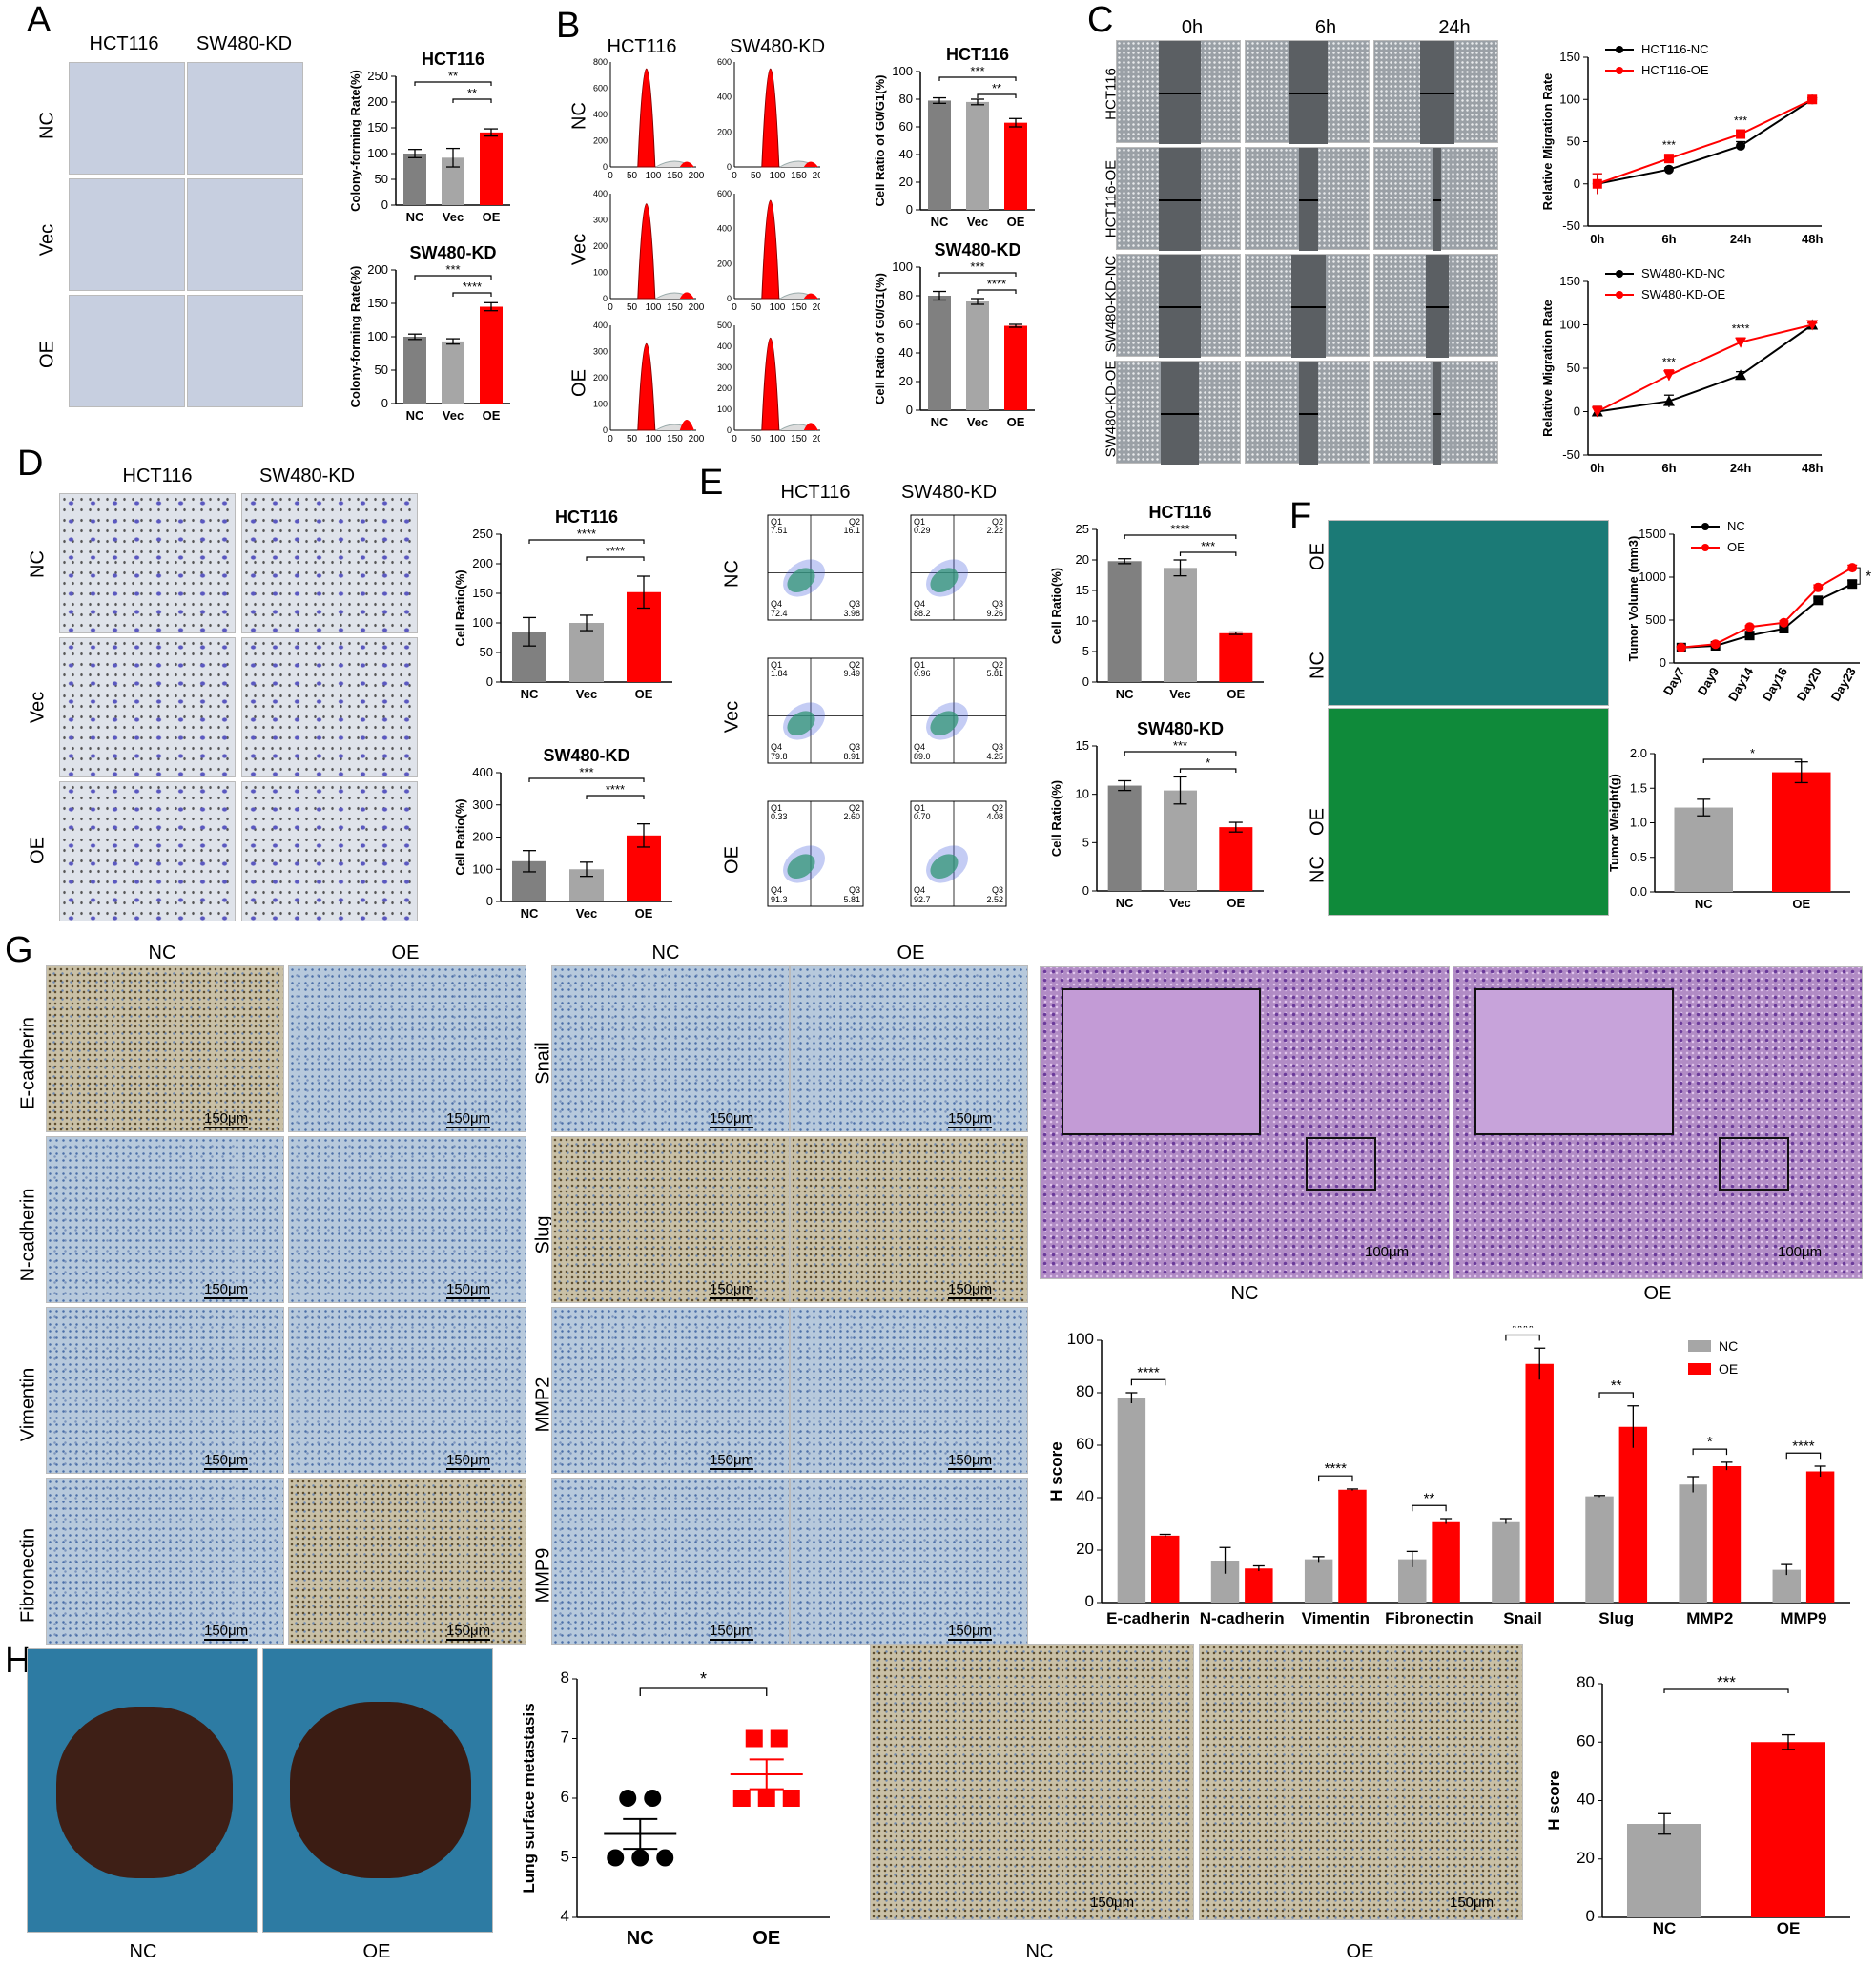  I want to click on g-ihc-image-ncad-oe: 150μm, so click(407, 1220).